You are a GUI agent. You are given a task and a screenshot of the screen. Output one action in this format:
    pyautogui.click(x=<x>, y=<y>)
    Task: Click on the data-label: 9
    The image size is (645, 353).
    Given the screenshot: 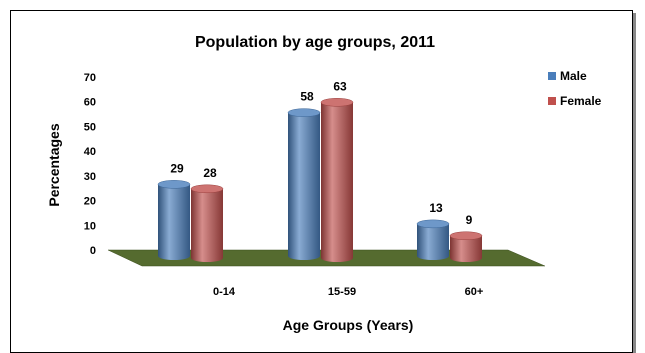 What is the action you would take?
    pyautogui.click(x=469, y=220)
    